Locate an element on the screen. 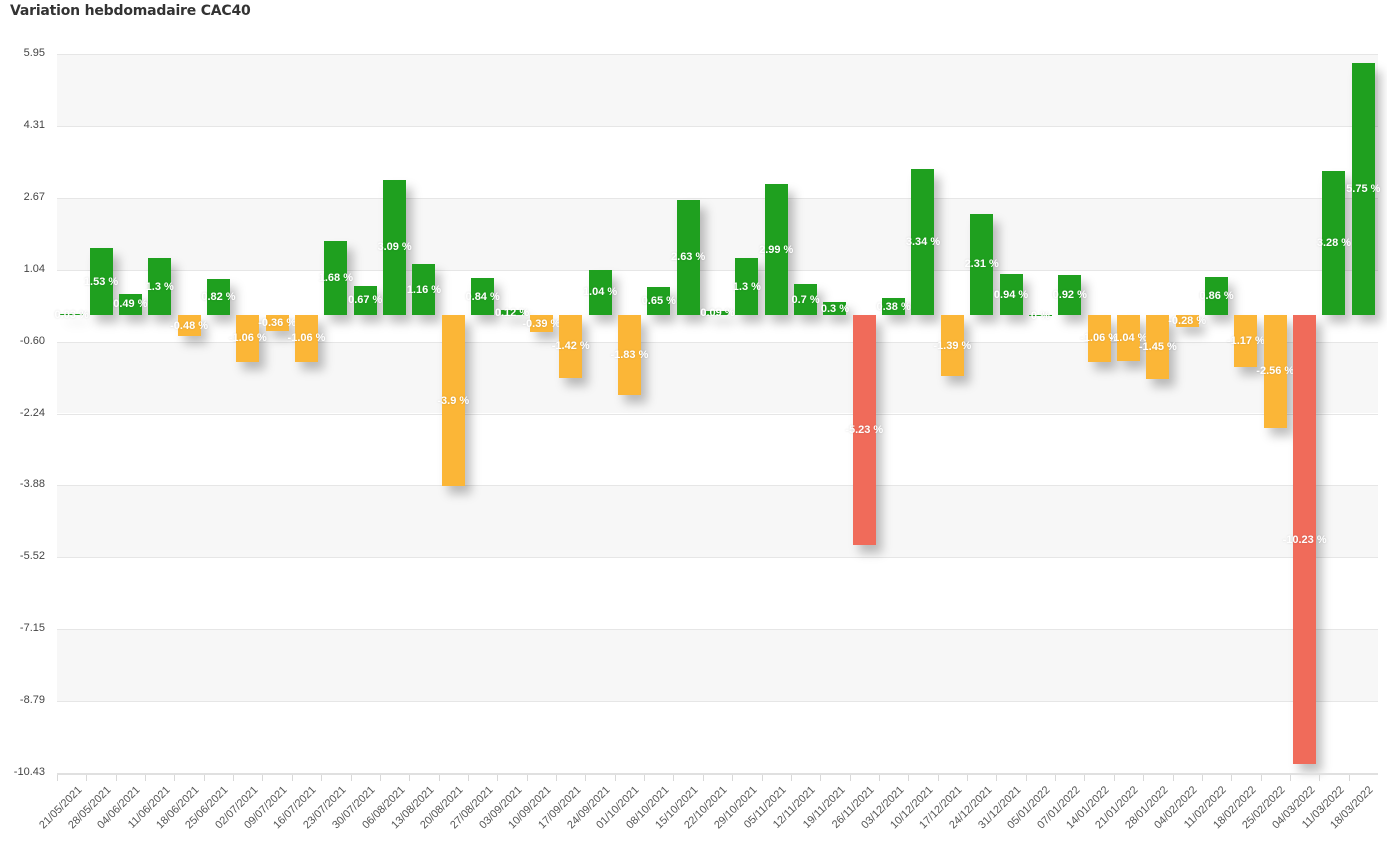 This screenshot has height=862, width=1387. bar-value-label: 0.03 % is located at coordinates (71, 314).